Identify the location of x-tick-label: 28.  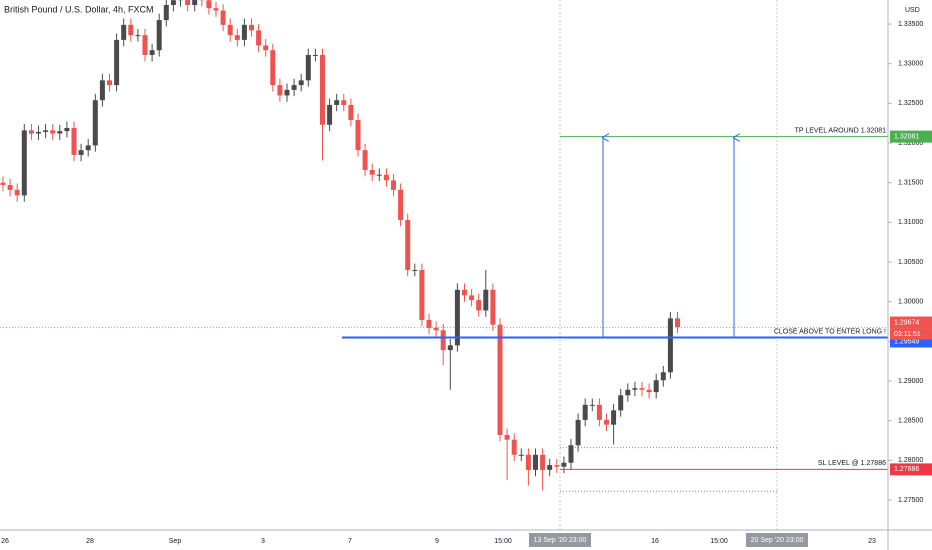
(90, 541).